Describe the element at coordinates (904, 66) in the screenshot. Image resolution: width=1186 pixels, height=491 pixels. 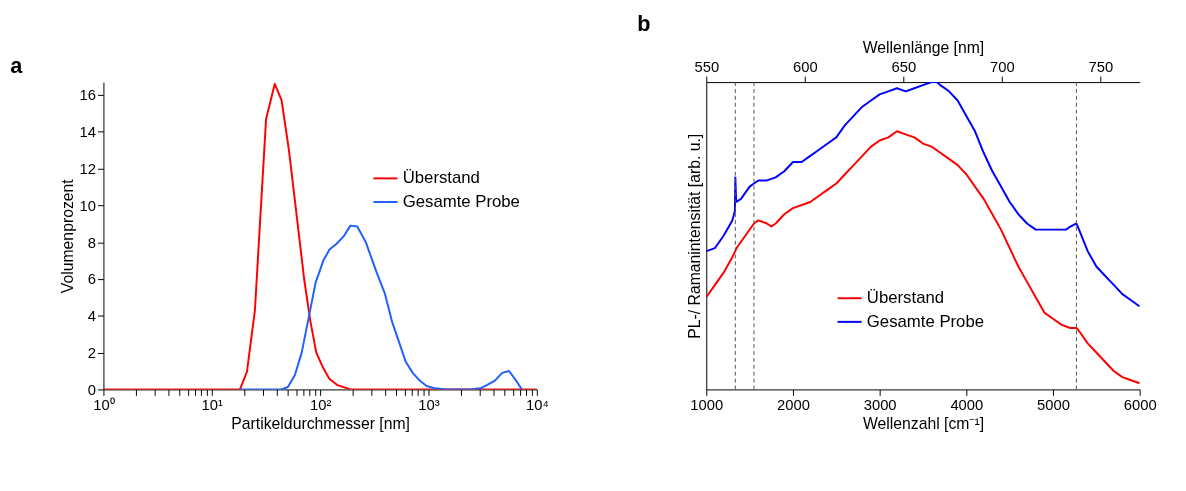
I see `x2-tick-label: 650` at that location.